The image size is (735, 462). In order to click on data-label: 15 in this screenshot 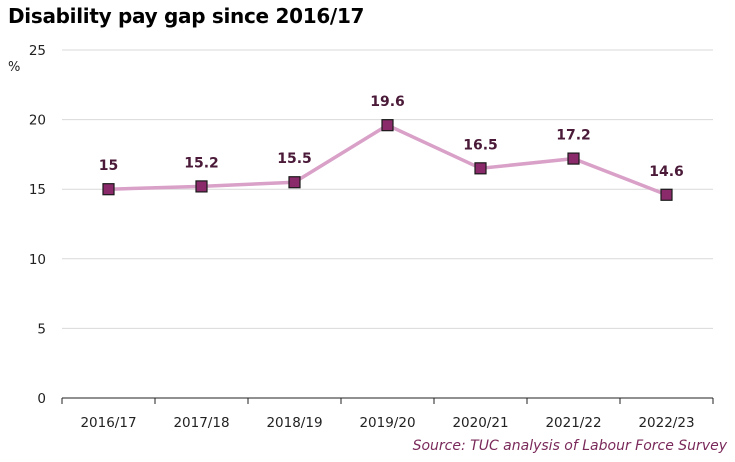, I will do `click(108, 166)`.